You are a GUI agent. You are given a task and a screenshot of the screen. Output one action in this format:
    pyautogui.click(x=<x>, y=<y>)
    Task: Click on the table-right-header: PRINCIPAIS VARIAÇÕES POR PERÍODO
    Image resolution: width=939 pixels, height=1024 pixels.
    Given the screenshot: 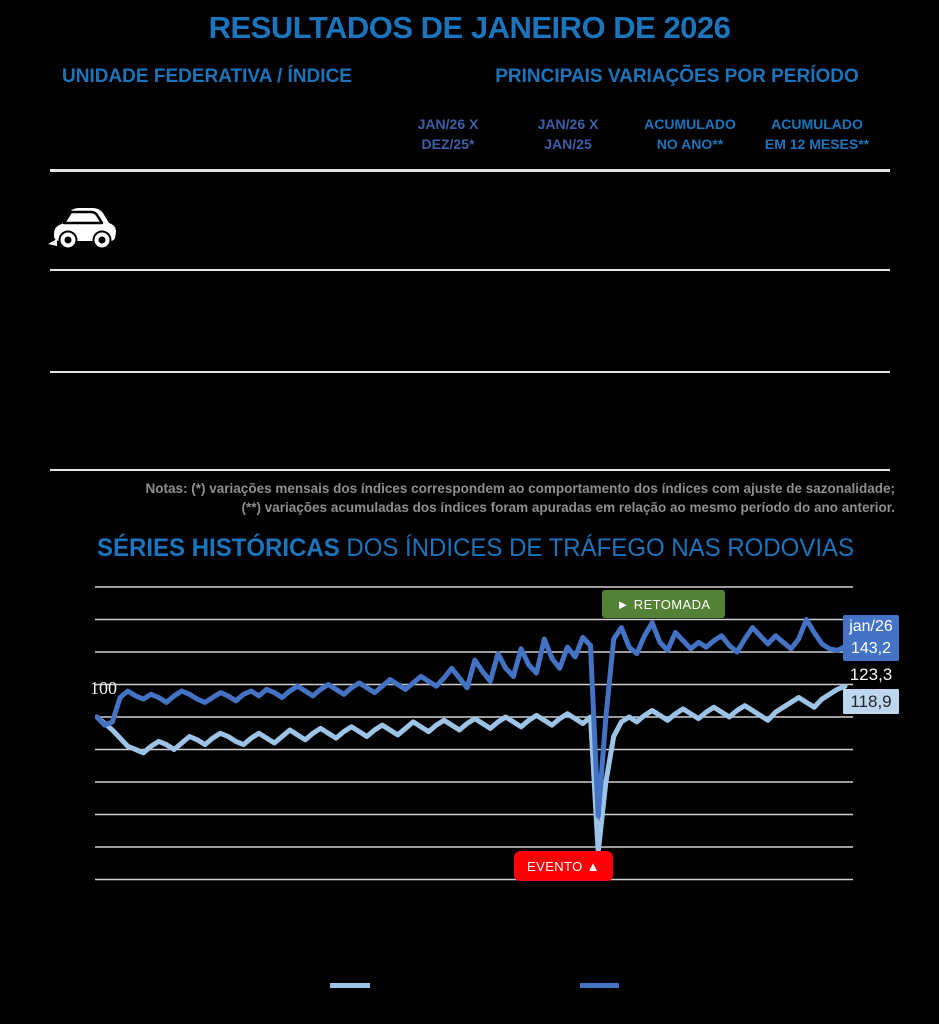 What is the action you would take?
    pyautogui.click(x=677, y=76)
    